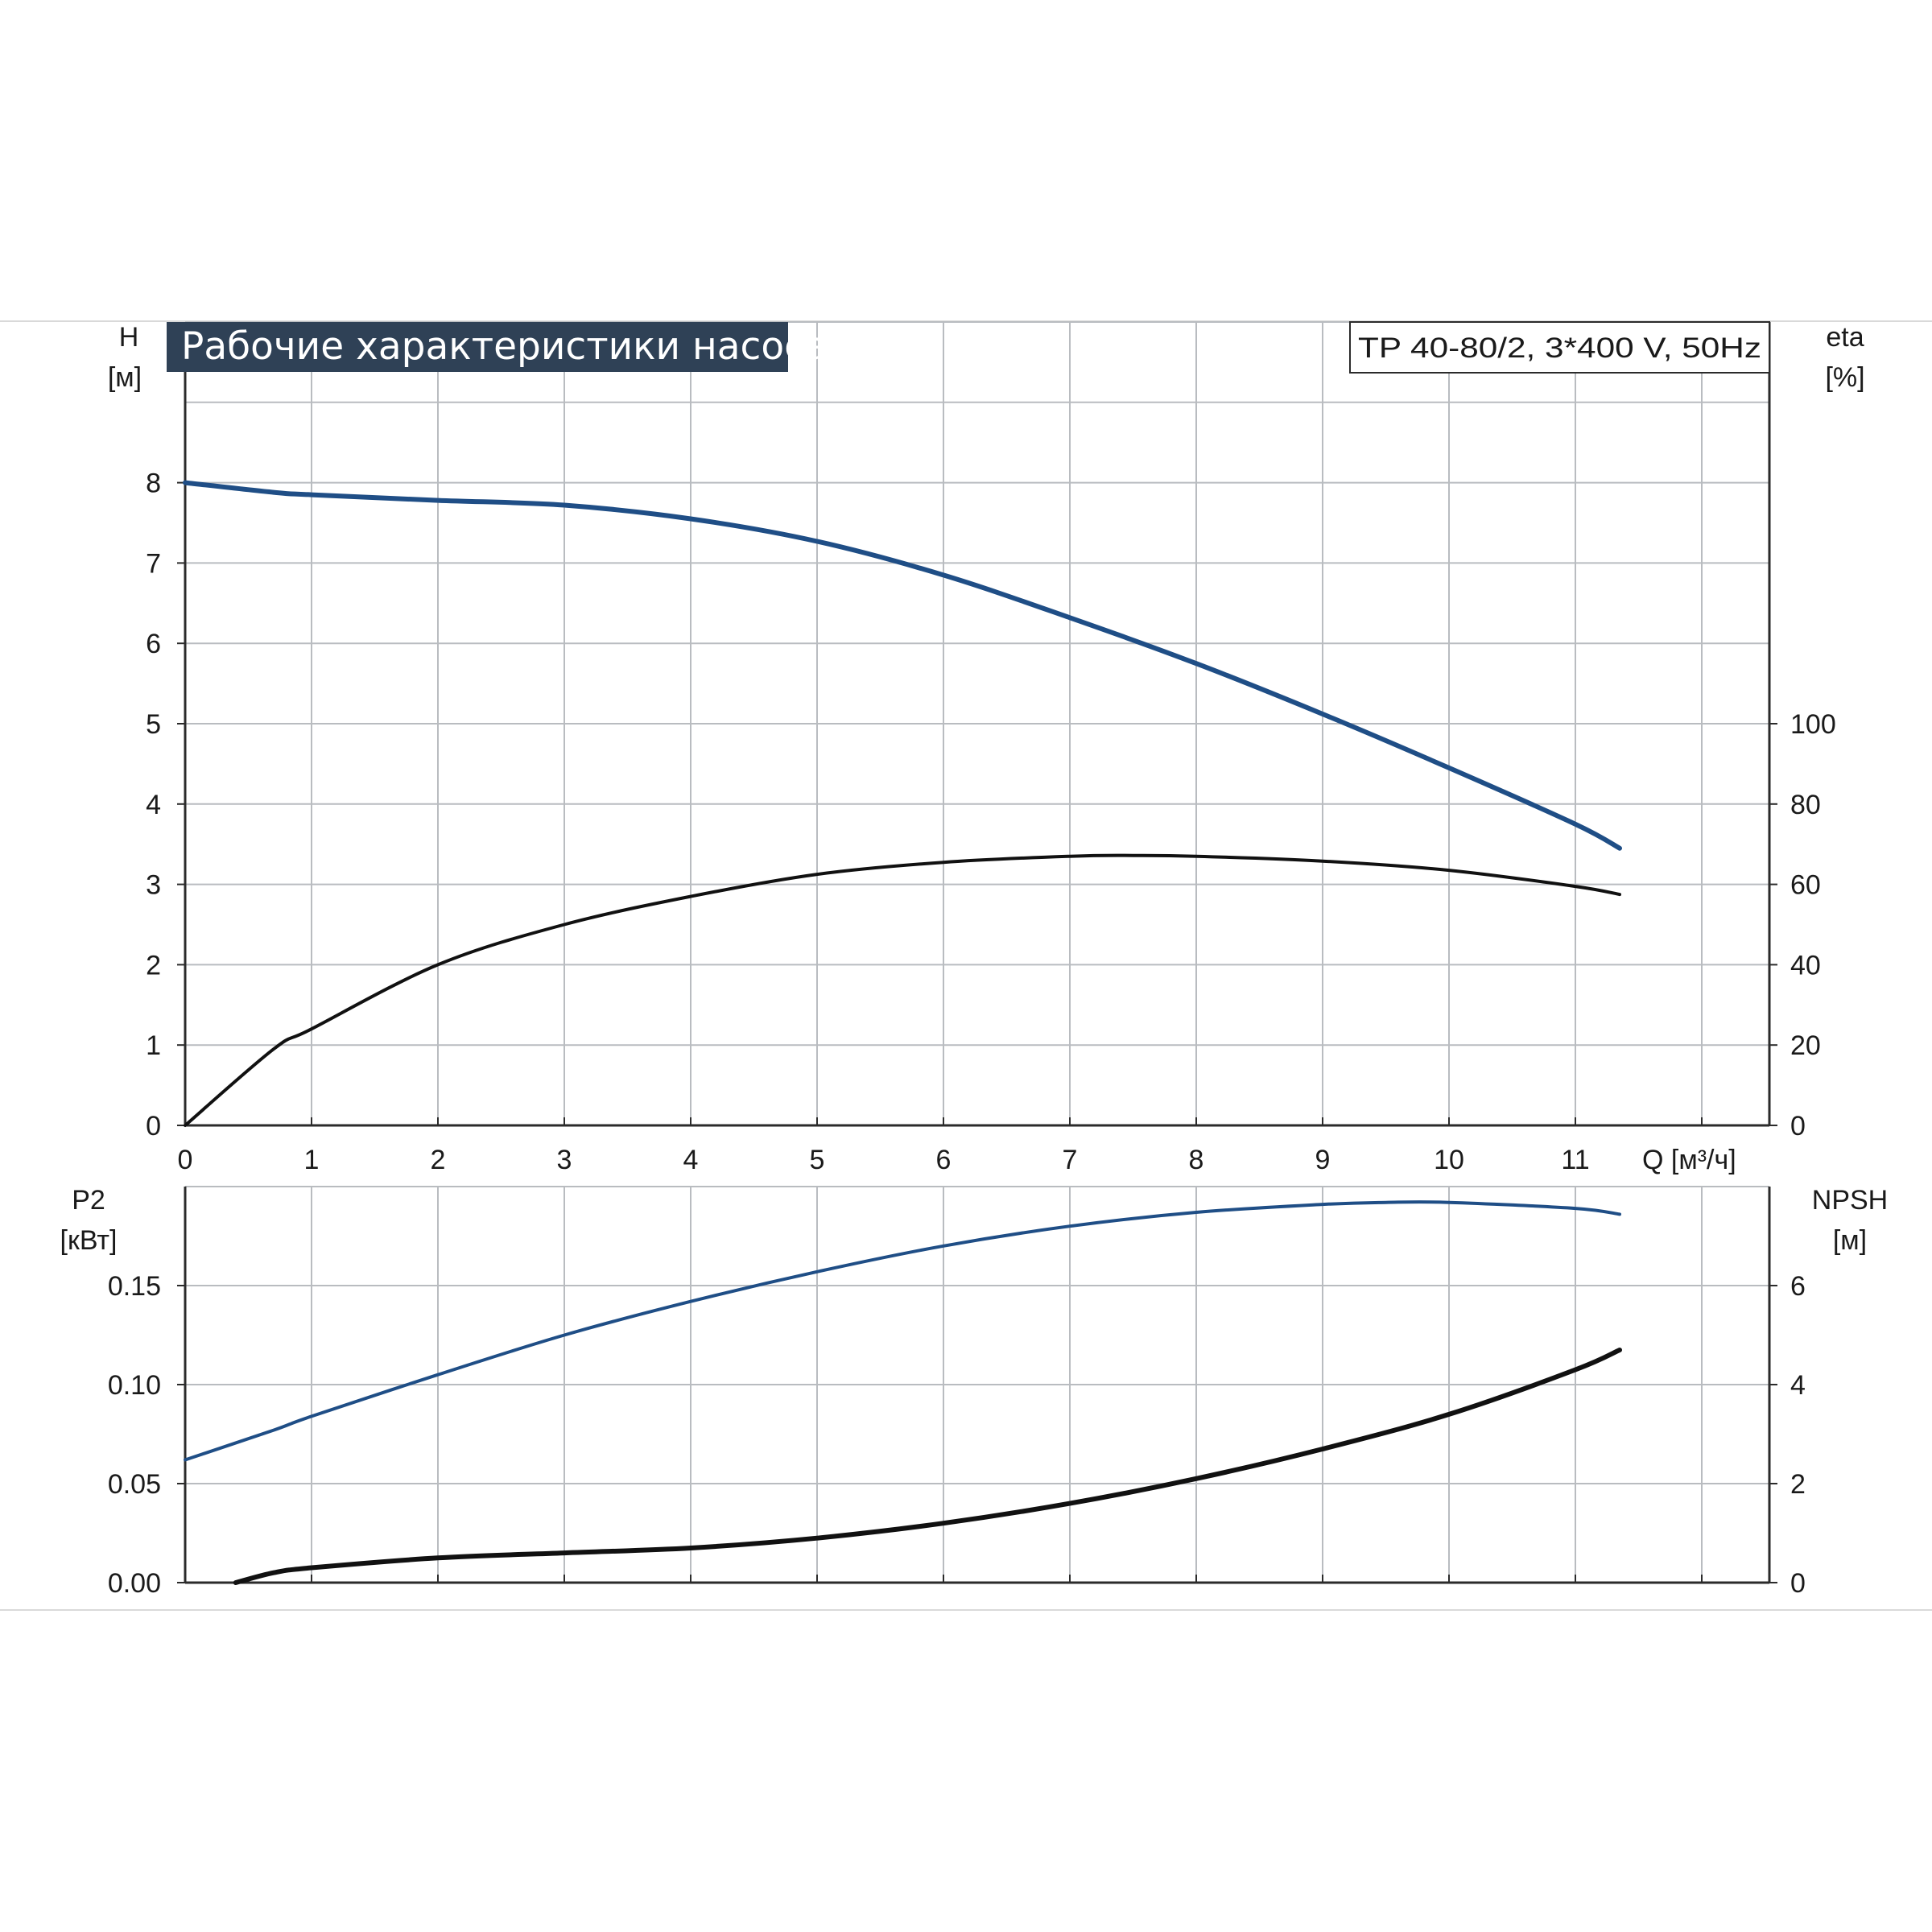 Image resolution: width=1932 pixels, height=1932 pixels. What do you see at coordinates (1070, 1160) in the screenshot?
I see `x-tick-label: 7` at bounding box center [1070, 1160].